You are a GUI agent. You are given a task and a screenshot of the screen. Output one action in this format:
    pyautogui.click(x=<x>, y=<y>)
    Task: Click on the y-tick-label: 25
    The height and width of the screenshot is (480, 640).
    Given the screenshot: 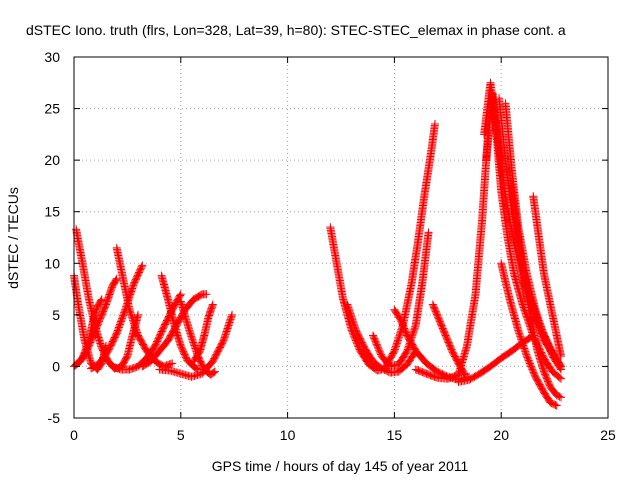 What is the action you would take?
    pyautogui.click(x=52, y=109)
    